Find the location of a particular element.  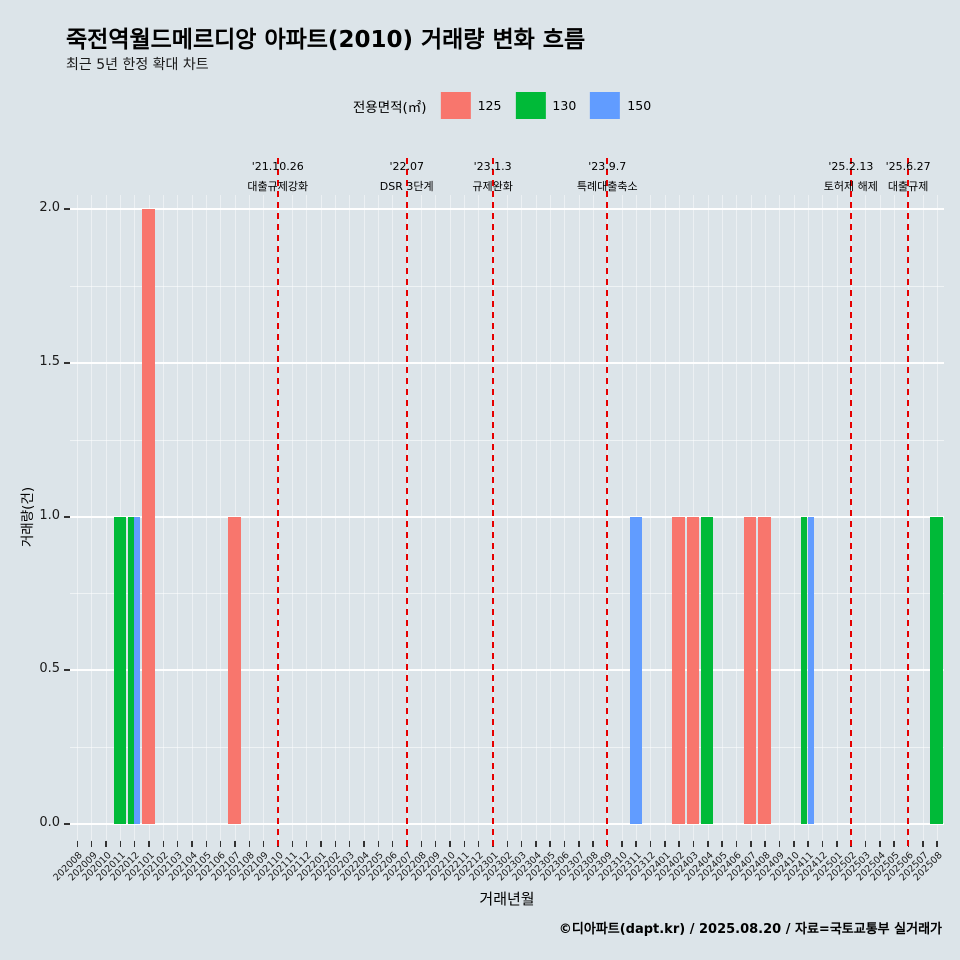

legend-item-130: 130 is located at coordinates (545, 105).